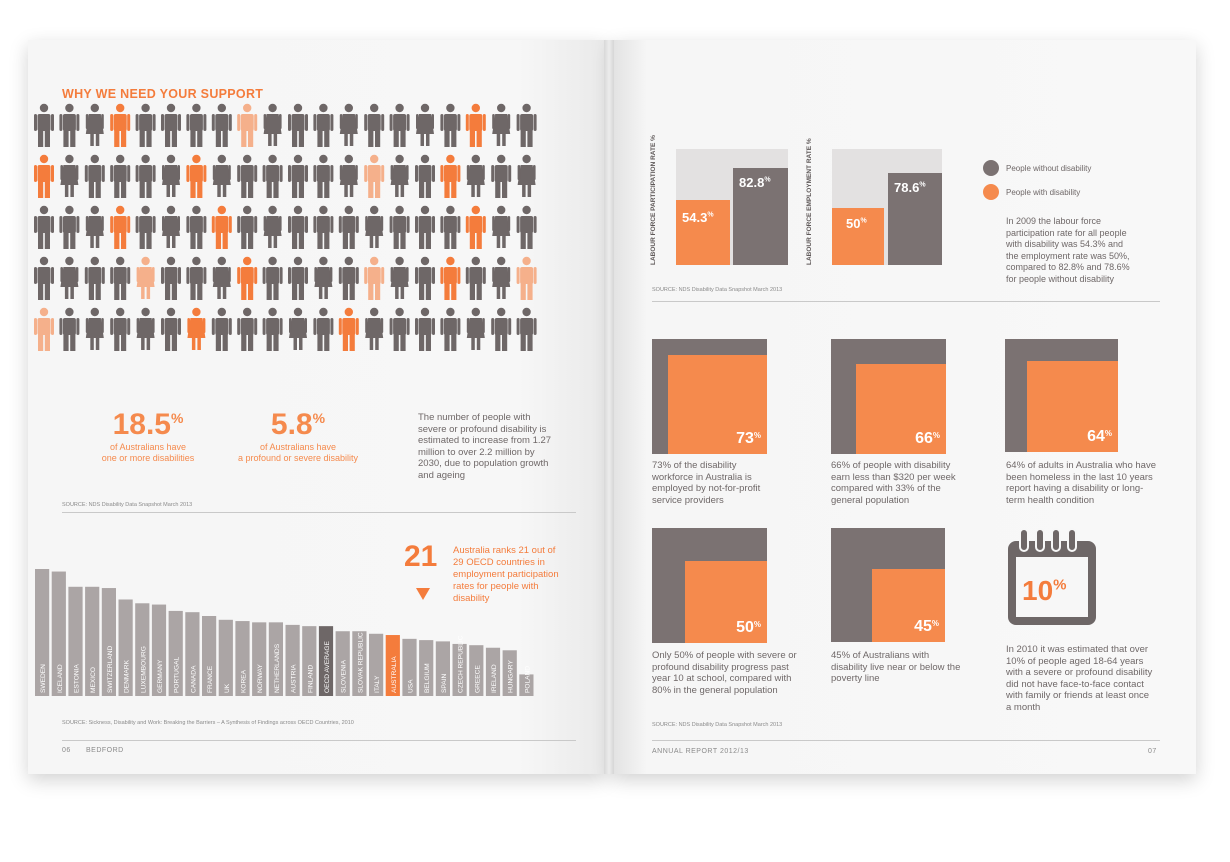 The width and height of the screenshot is (1230, 862). I want to click on legend-dot-without, so click(991, 168).